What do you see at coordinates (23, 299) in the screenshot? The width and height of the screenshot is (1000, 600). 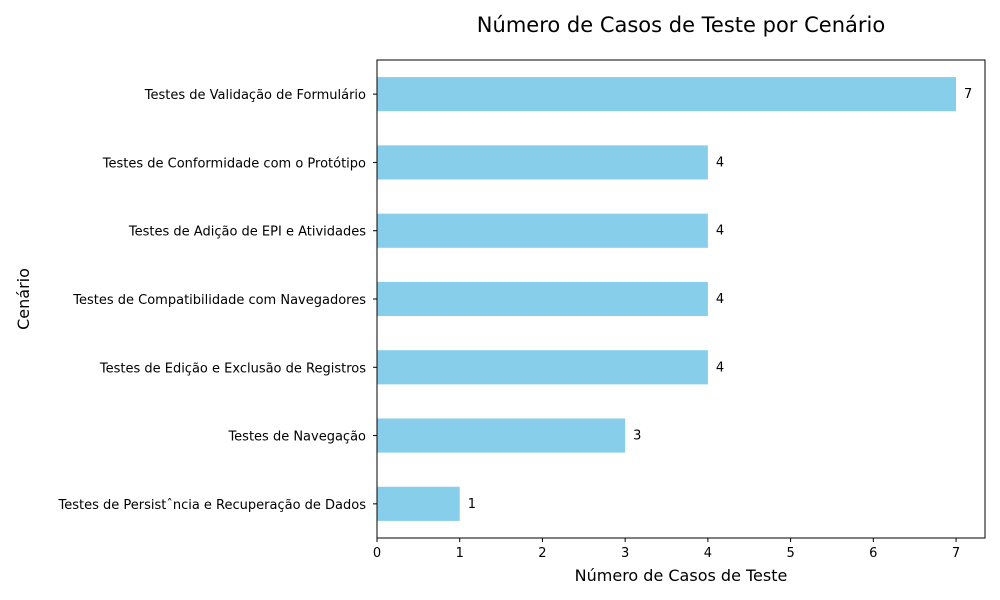 I see `y-axis-label: Cenário` at bounding box center [23, 299].